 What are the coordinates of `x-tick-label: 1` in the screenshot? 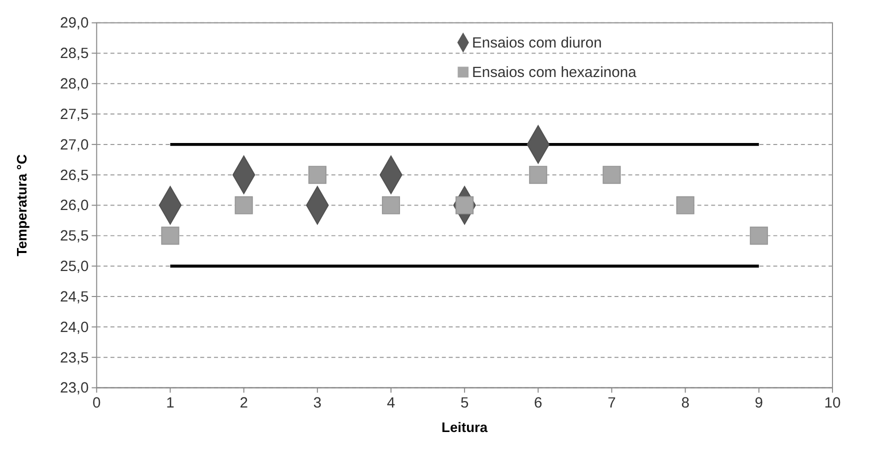 It's located at (170, 403).